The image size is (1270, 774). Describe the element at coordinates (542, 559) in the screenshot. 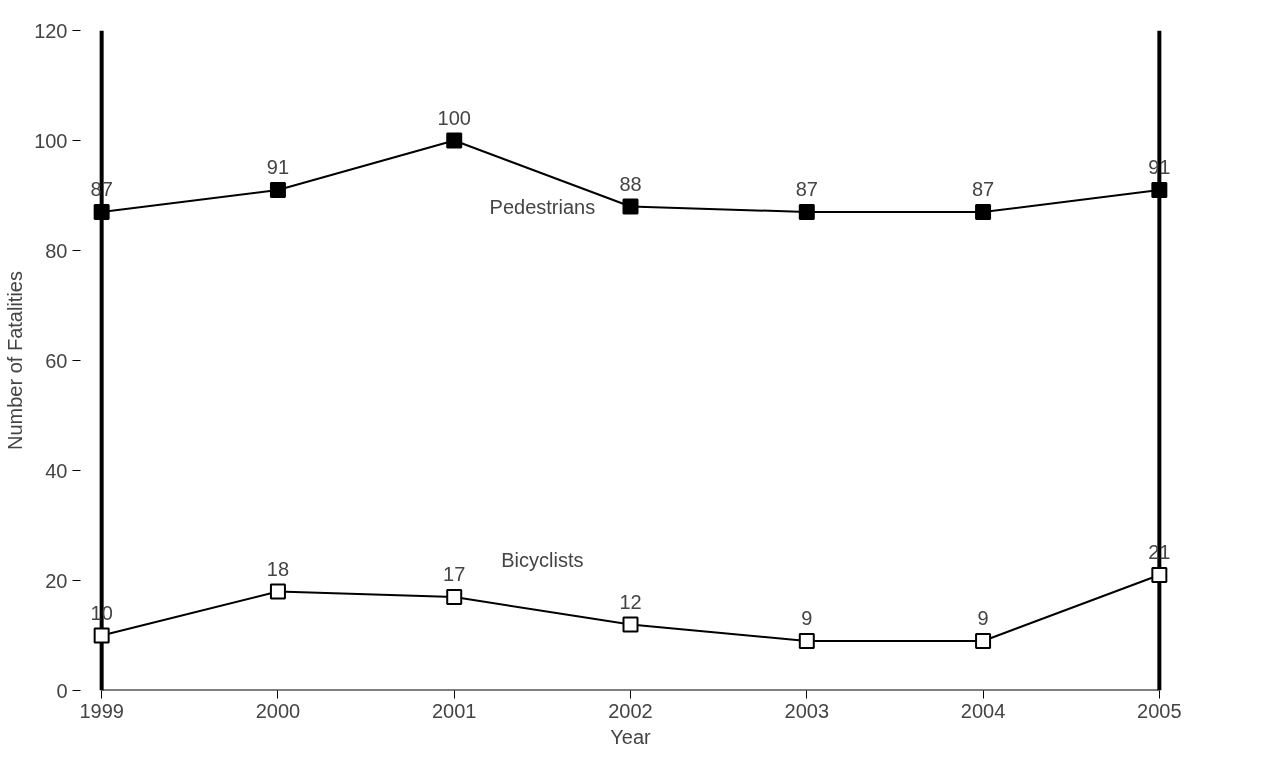

I see `series-label: Bicyclists` at that location.